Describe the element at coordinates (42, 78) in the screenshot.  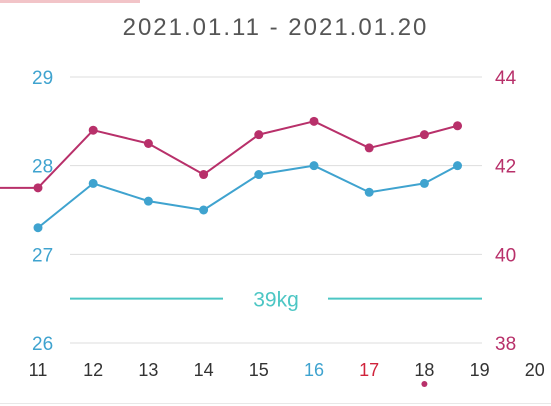
I see `left-axis-tick-label: 29` at that location.